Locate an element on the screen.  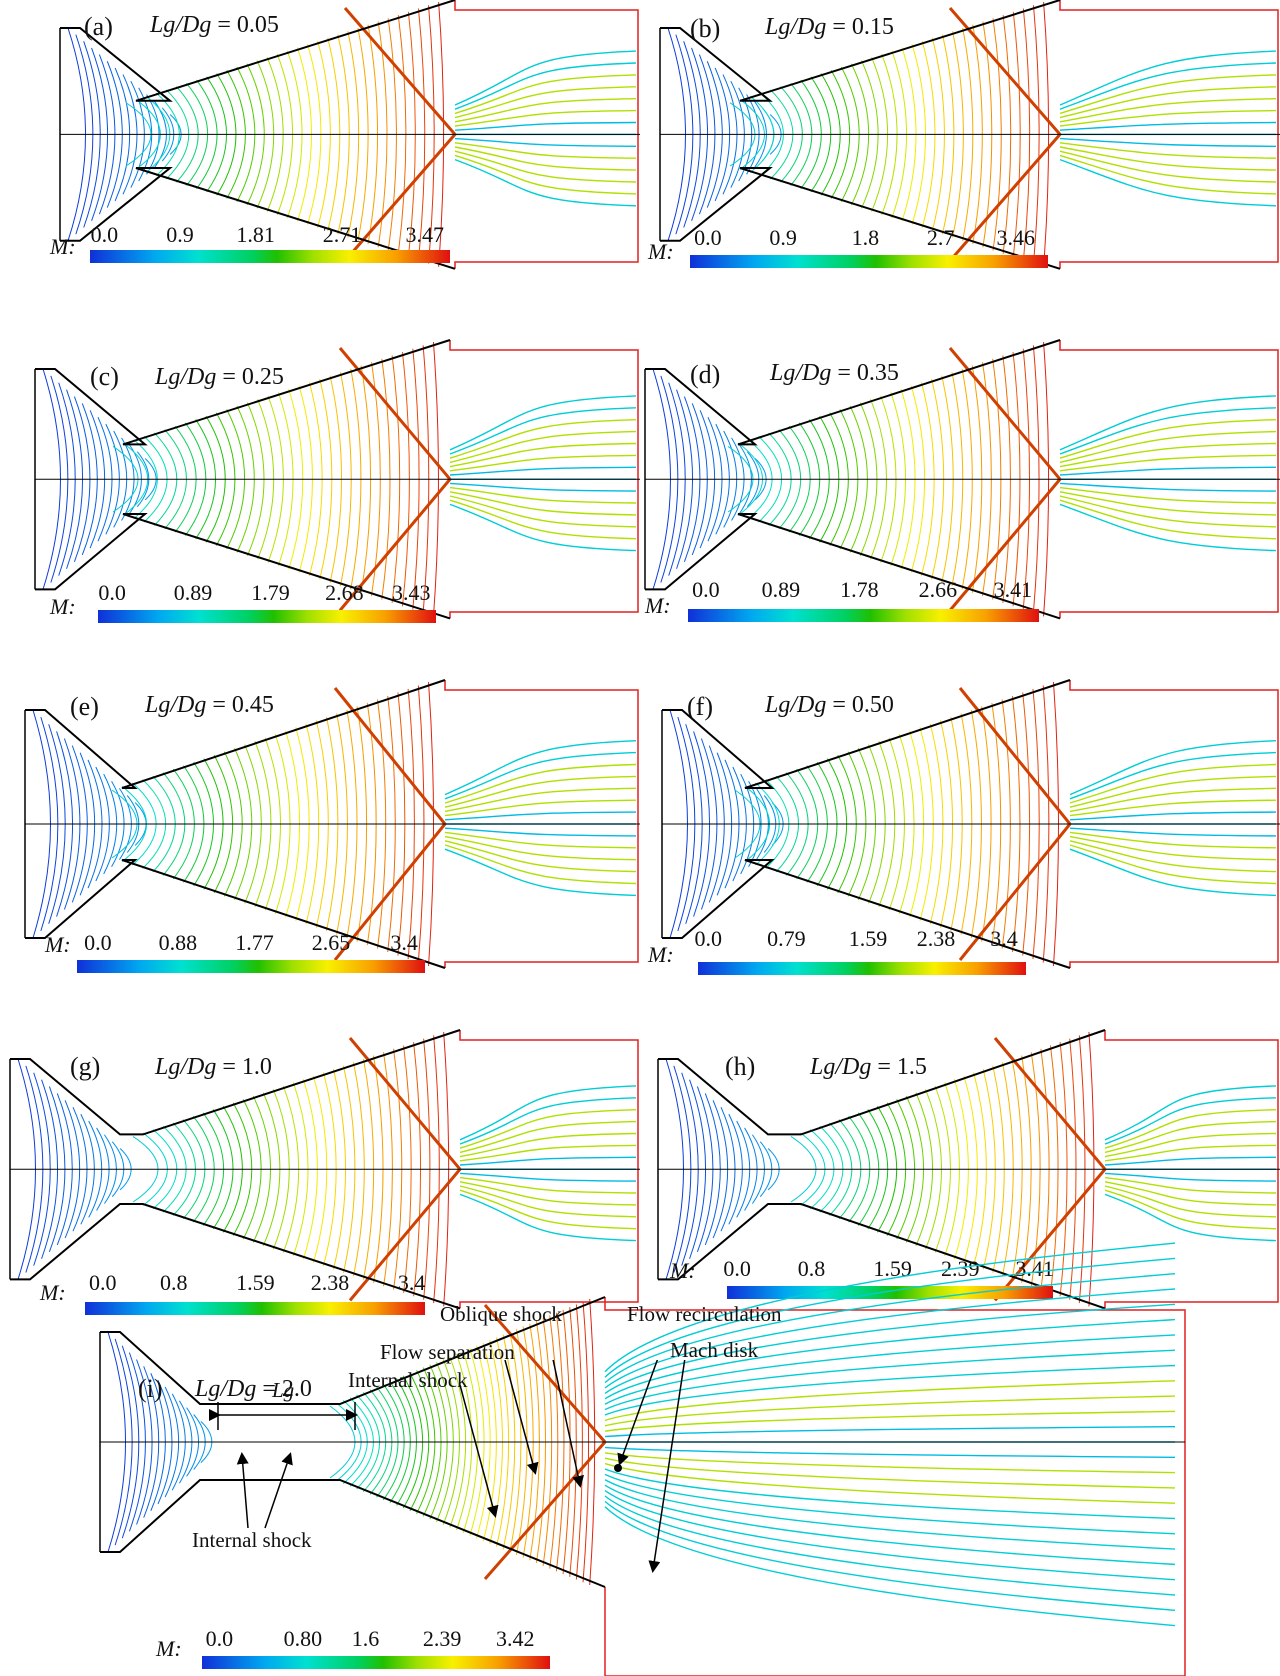
ratio-d: Lg/Dg = 0.35 is located at coordinates (834, 373).